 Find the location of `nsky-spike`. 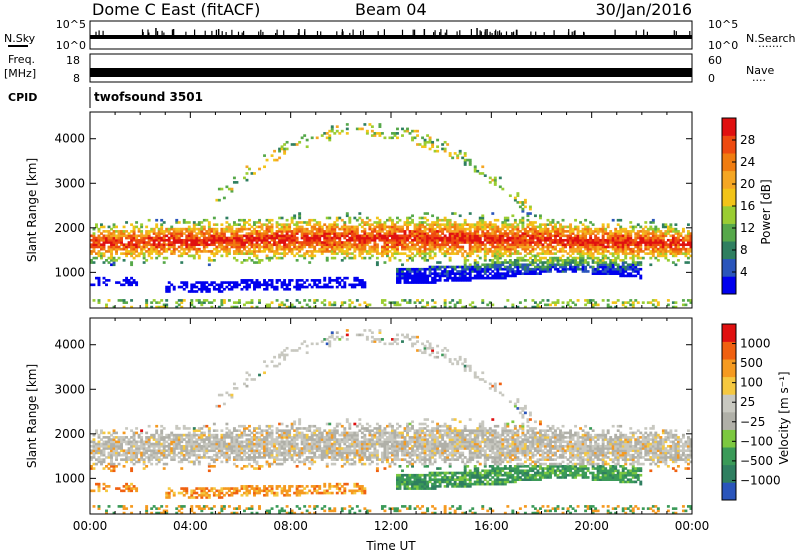

nsky-spike is located at coordinates (205, 32).